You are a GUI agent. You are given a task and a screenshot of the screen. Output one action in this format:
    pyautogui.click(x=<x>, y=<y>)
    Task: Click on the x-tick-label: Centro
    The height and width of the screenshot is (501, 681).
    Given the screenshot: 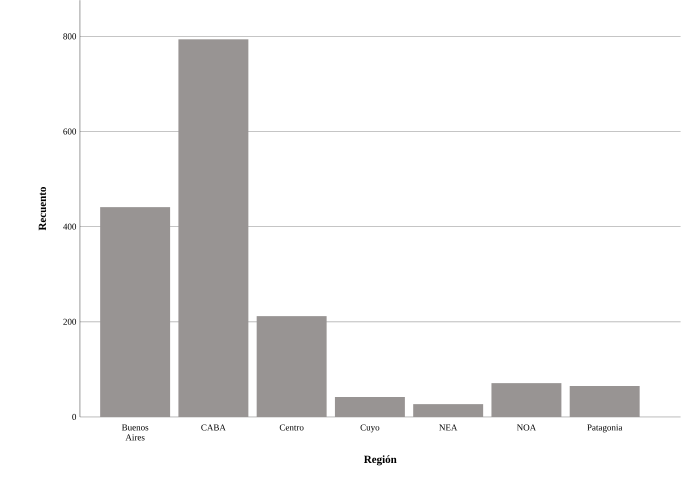 What is the action you would take?
    pyautogui.click(x=292, y=427)
    